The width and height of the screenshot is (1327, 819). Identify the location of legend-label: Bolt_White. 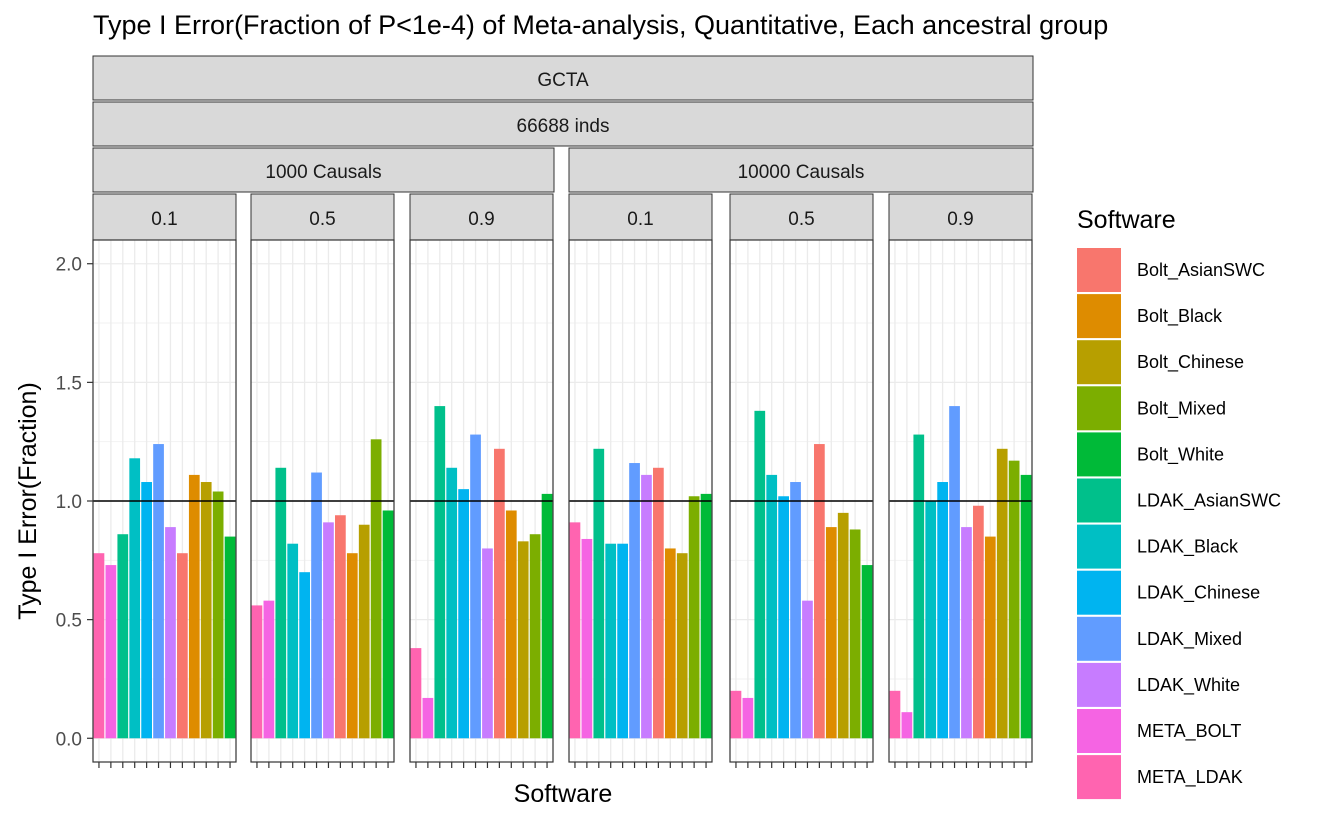
(1180, 454).